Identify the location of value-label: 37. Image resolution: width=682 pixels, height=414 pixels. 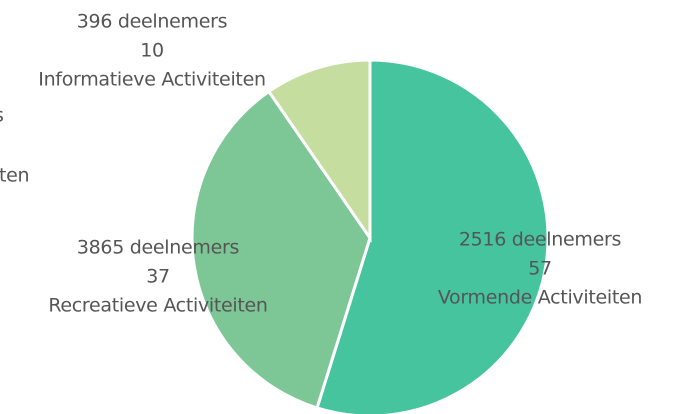
(158, 277).